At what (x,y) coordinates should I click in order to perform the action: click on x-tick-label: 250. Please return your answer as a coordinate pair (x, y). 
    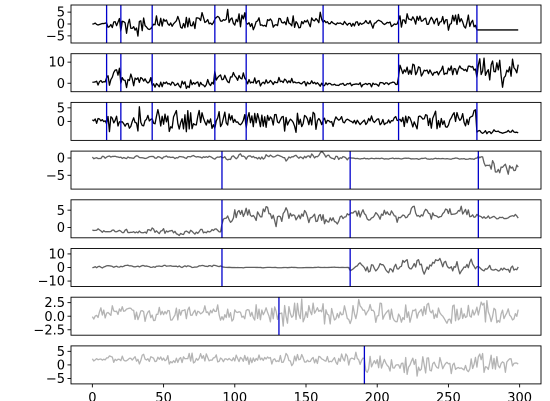
    Looking at the image, I should click on (448, 396).